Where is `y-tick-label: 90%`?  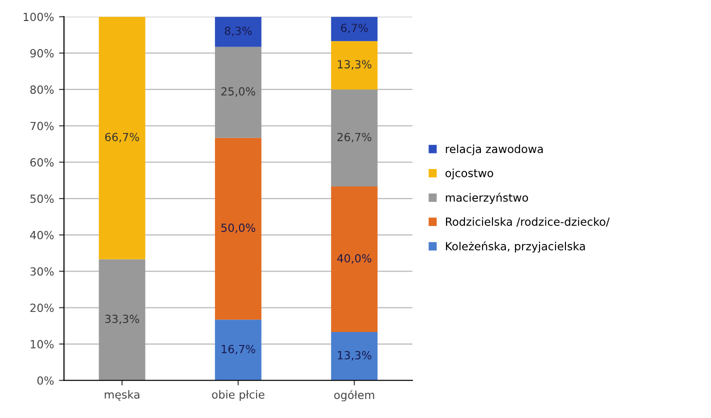 y-tick-label: 90% is located at coordinates (42, 53).